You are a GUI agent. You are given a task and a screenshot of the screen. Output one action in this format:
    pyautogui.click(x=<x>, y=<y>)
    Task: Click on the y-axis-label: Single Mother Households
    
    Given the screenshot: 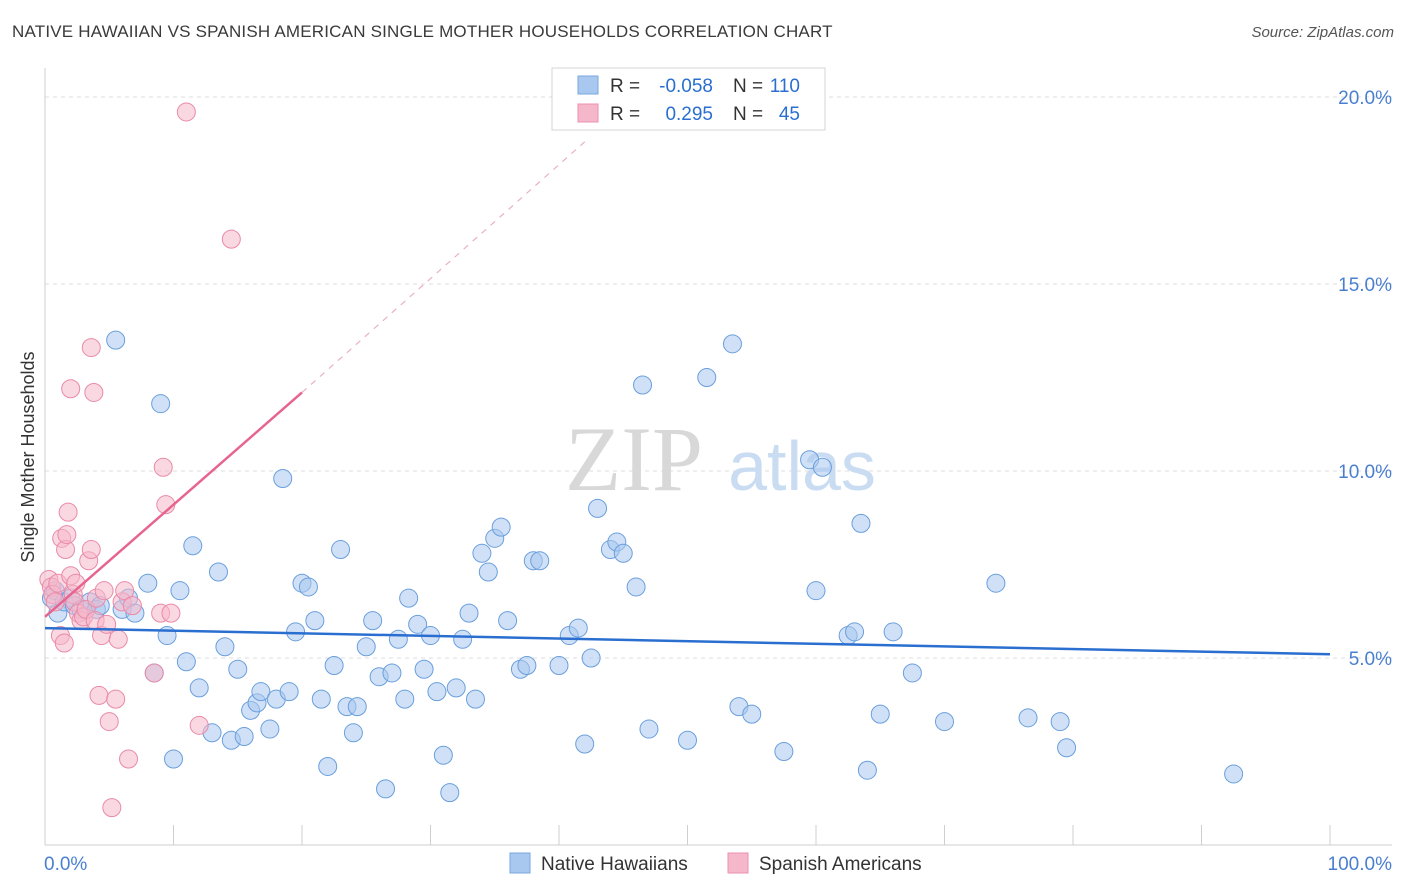 What is the action you would take?
    pyautogui.click(x=28, y=456)
    